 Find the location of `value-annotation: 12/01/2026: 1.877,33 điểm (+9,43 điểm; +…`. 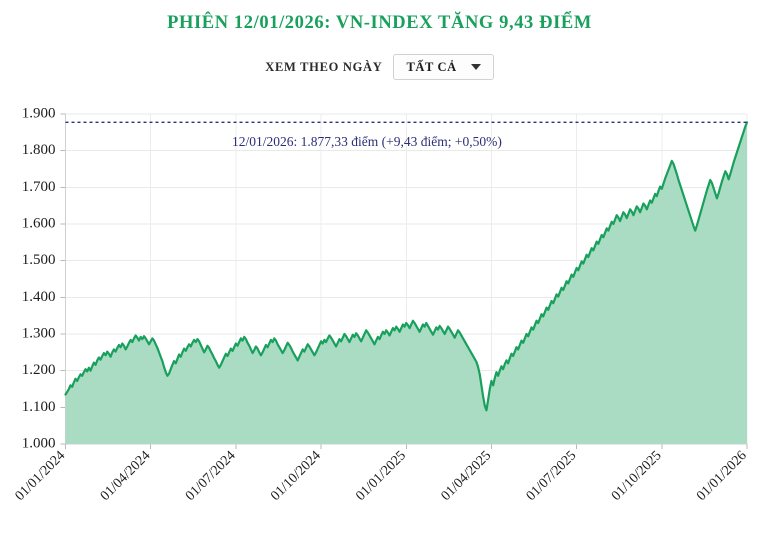

value-annotation: 12/01/2026: 1.877,33 điểm (+9,43 điểm; +… is located at coordinates (367, 141).